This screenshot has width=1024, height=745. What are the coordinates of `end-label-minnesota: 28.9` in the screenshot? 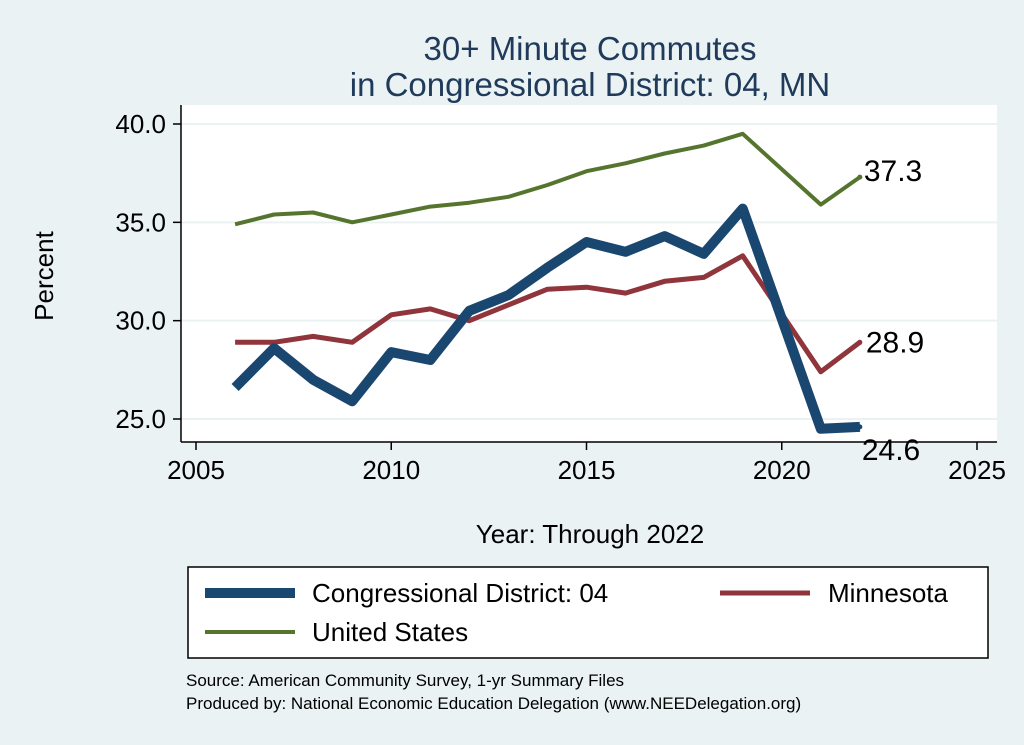 It's located at (895, 342).